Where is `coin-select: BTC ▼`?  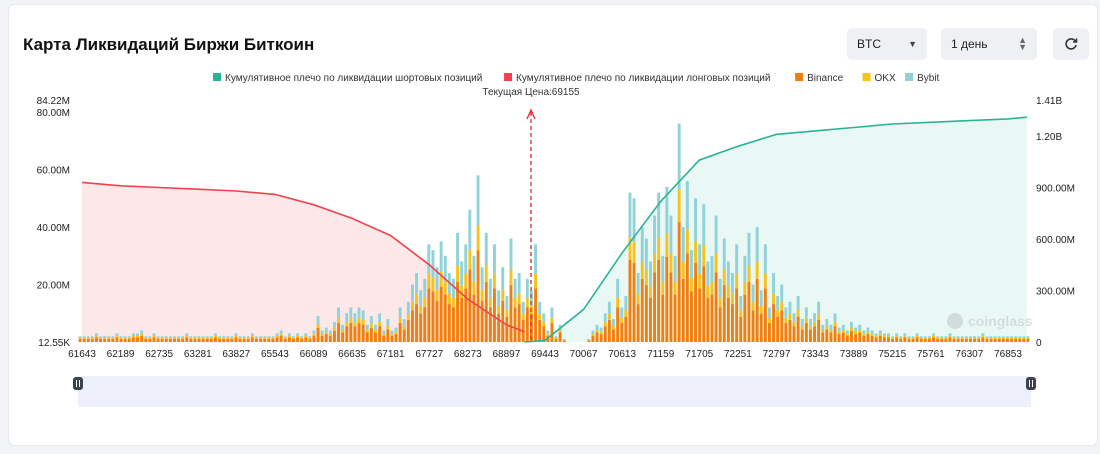 coin-select: BTC ▼ is located at coordinates (887, 44).